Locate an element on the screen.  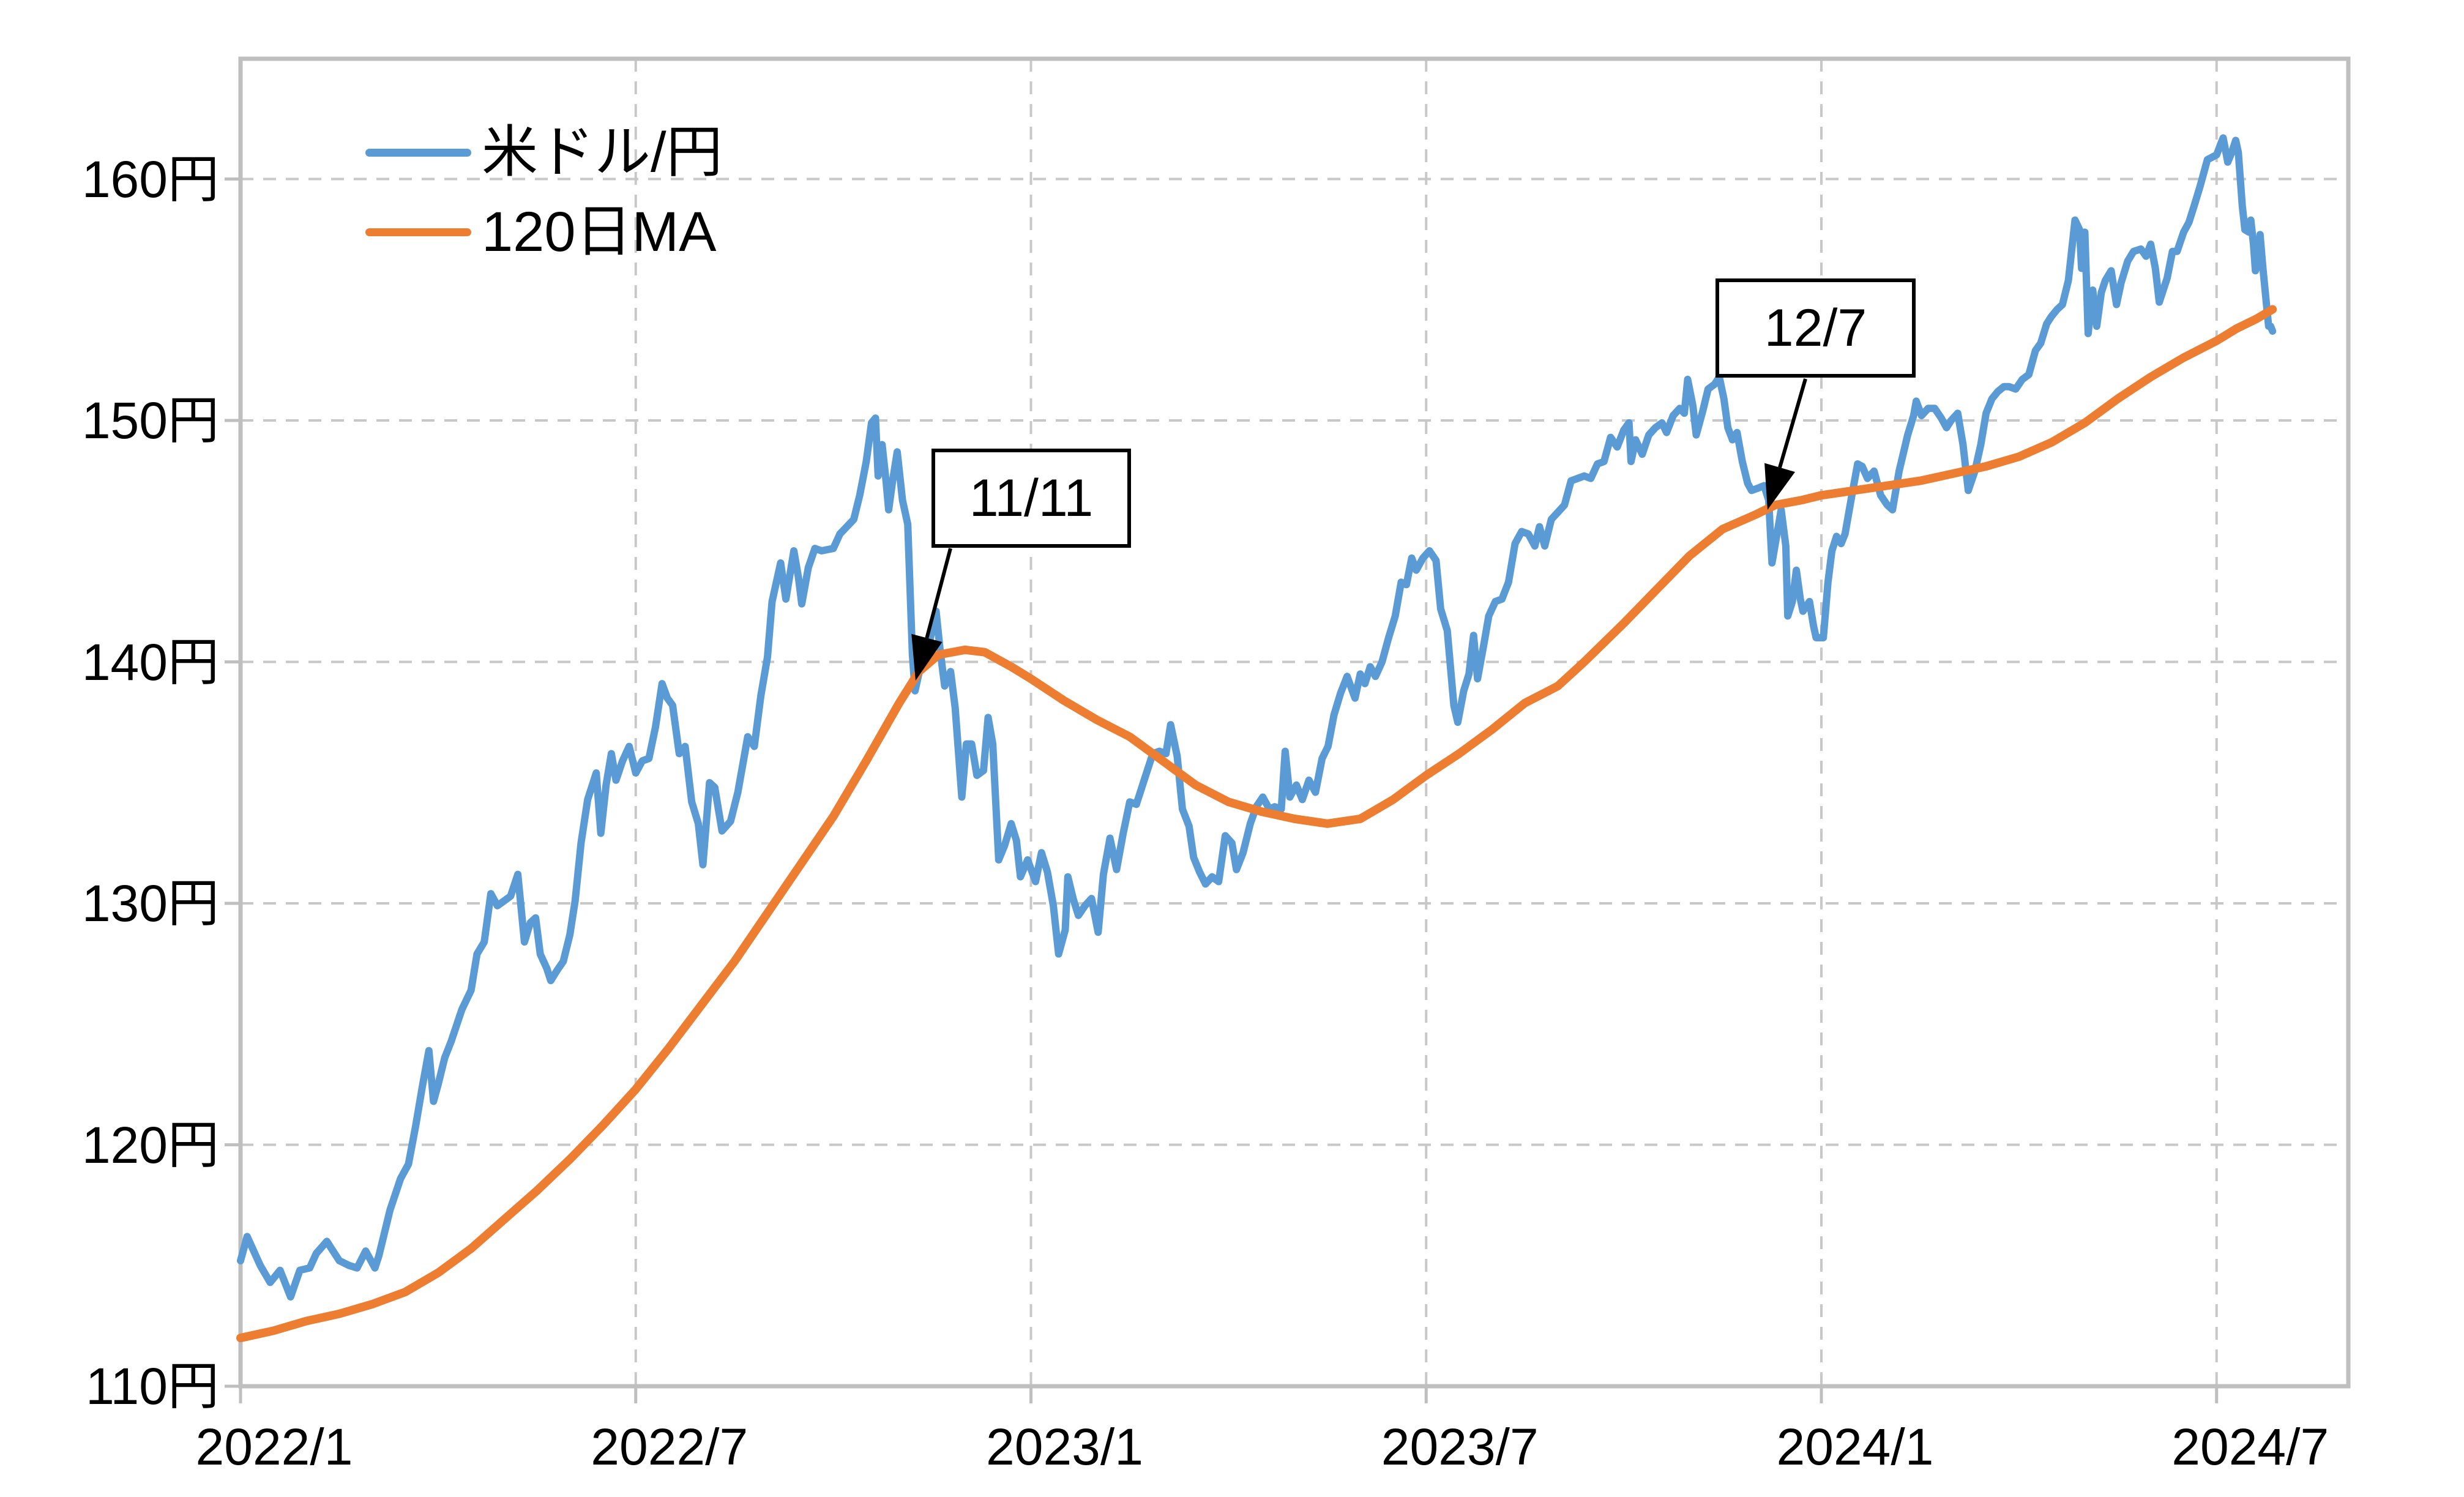
y-axis-label: 130円 is located at coordinates (150, 903).